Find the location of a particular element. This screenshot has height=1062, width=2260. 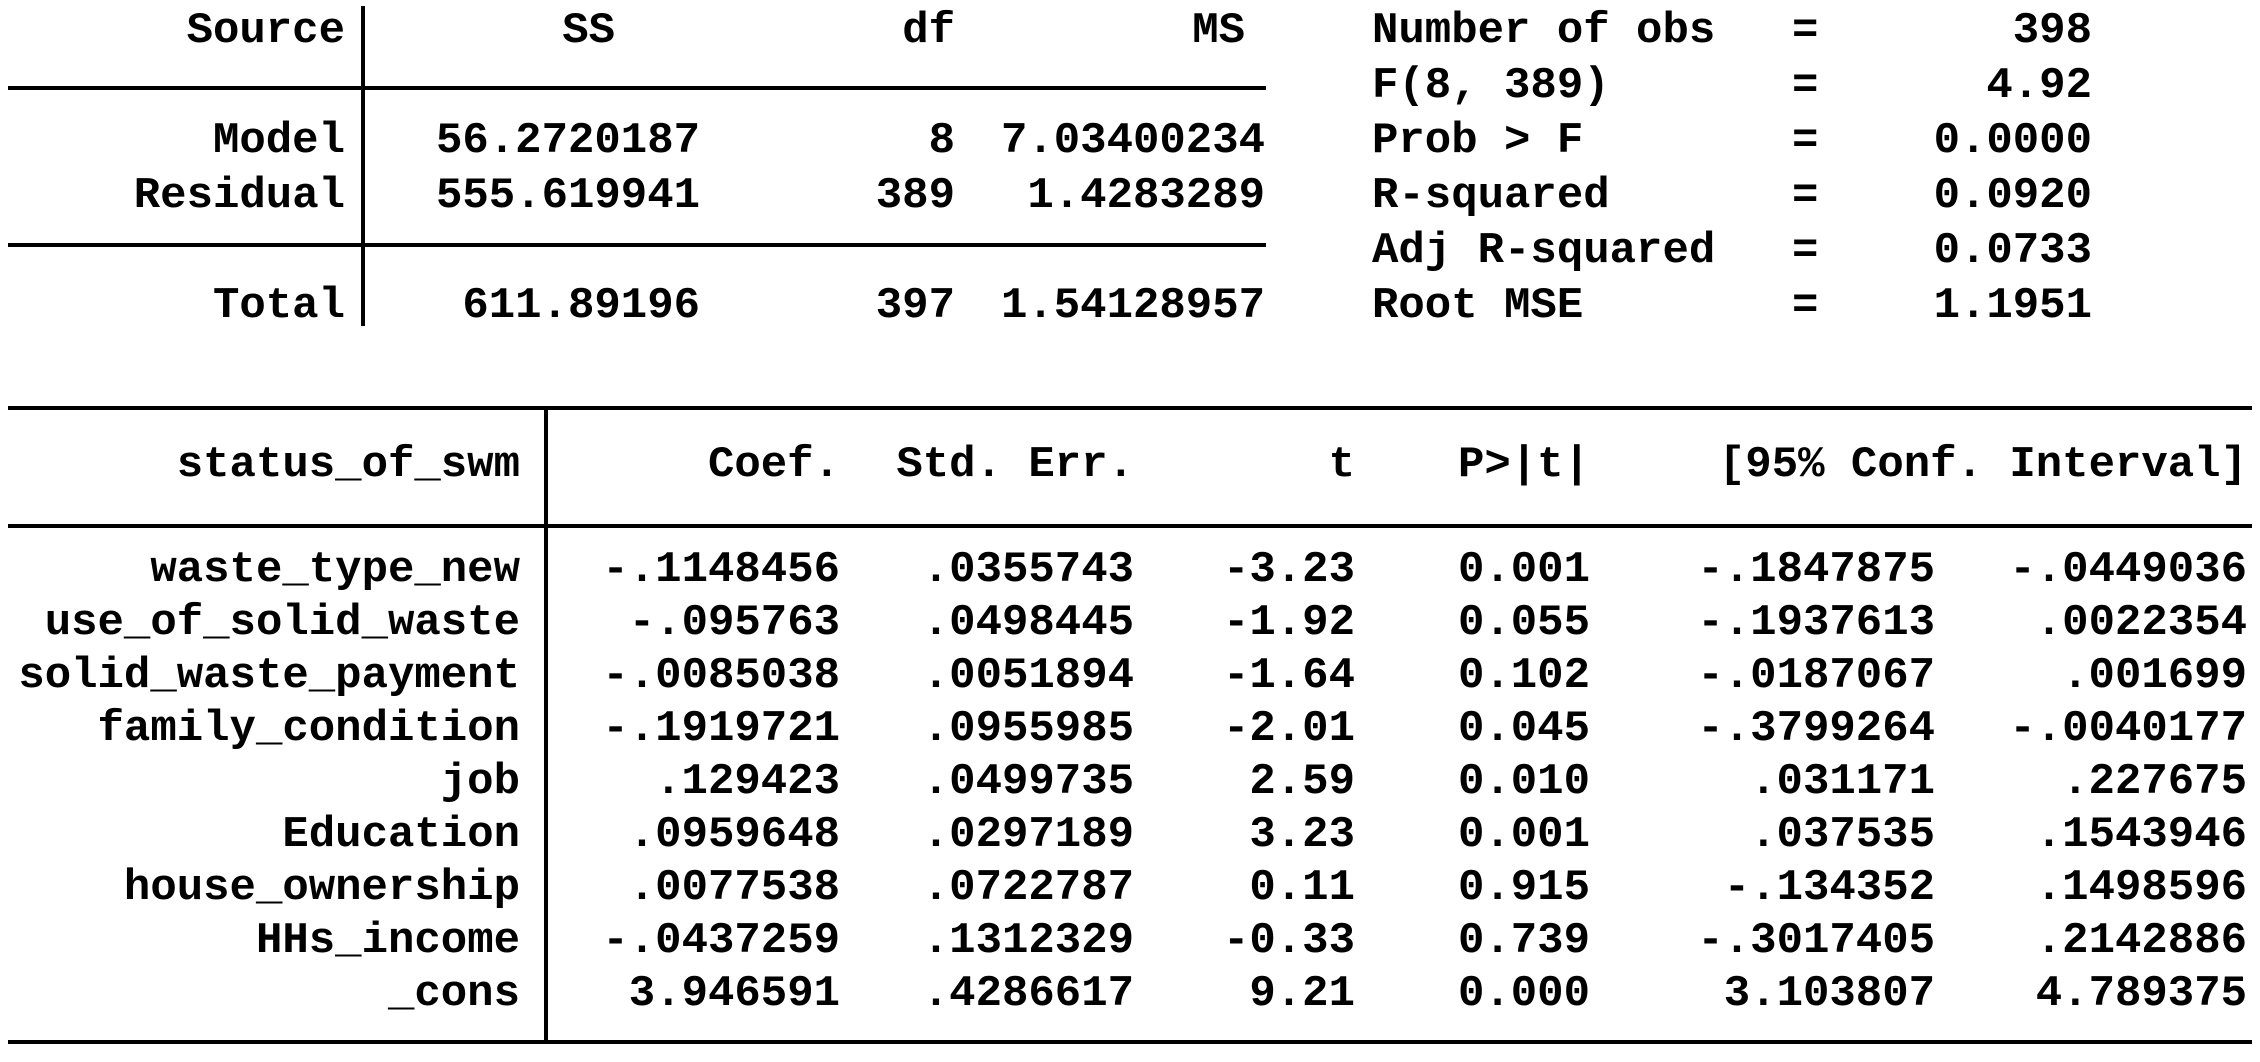

stat-value: 1.1951 is located at coordinates (2012, 305).